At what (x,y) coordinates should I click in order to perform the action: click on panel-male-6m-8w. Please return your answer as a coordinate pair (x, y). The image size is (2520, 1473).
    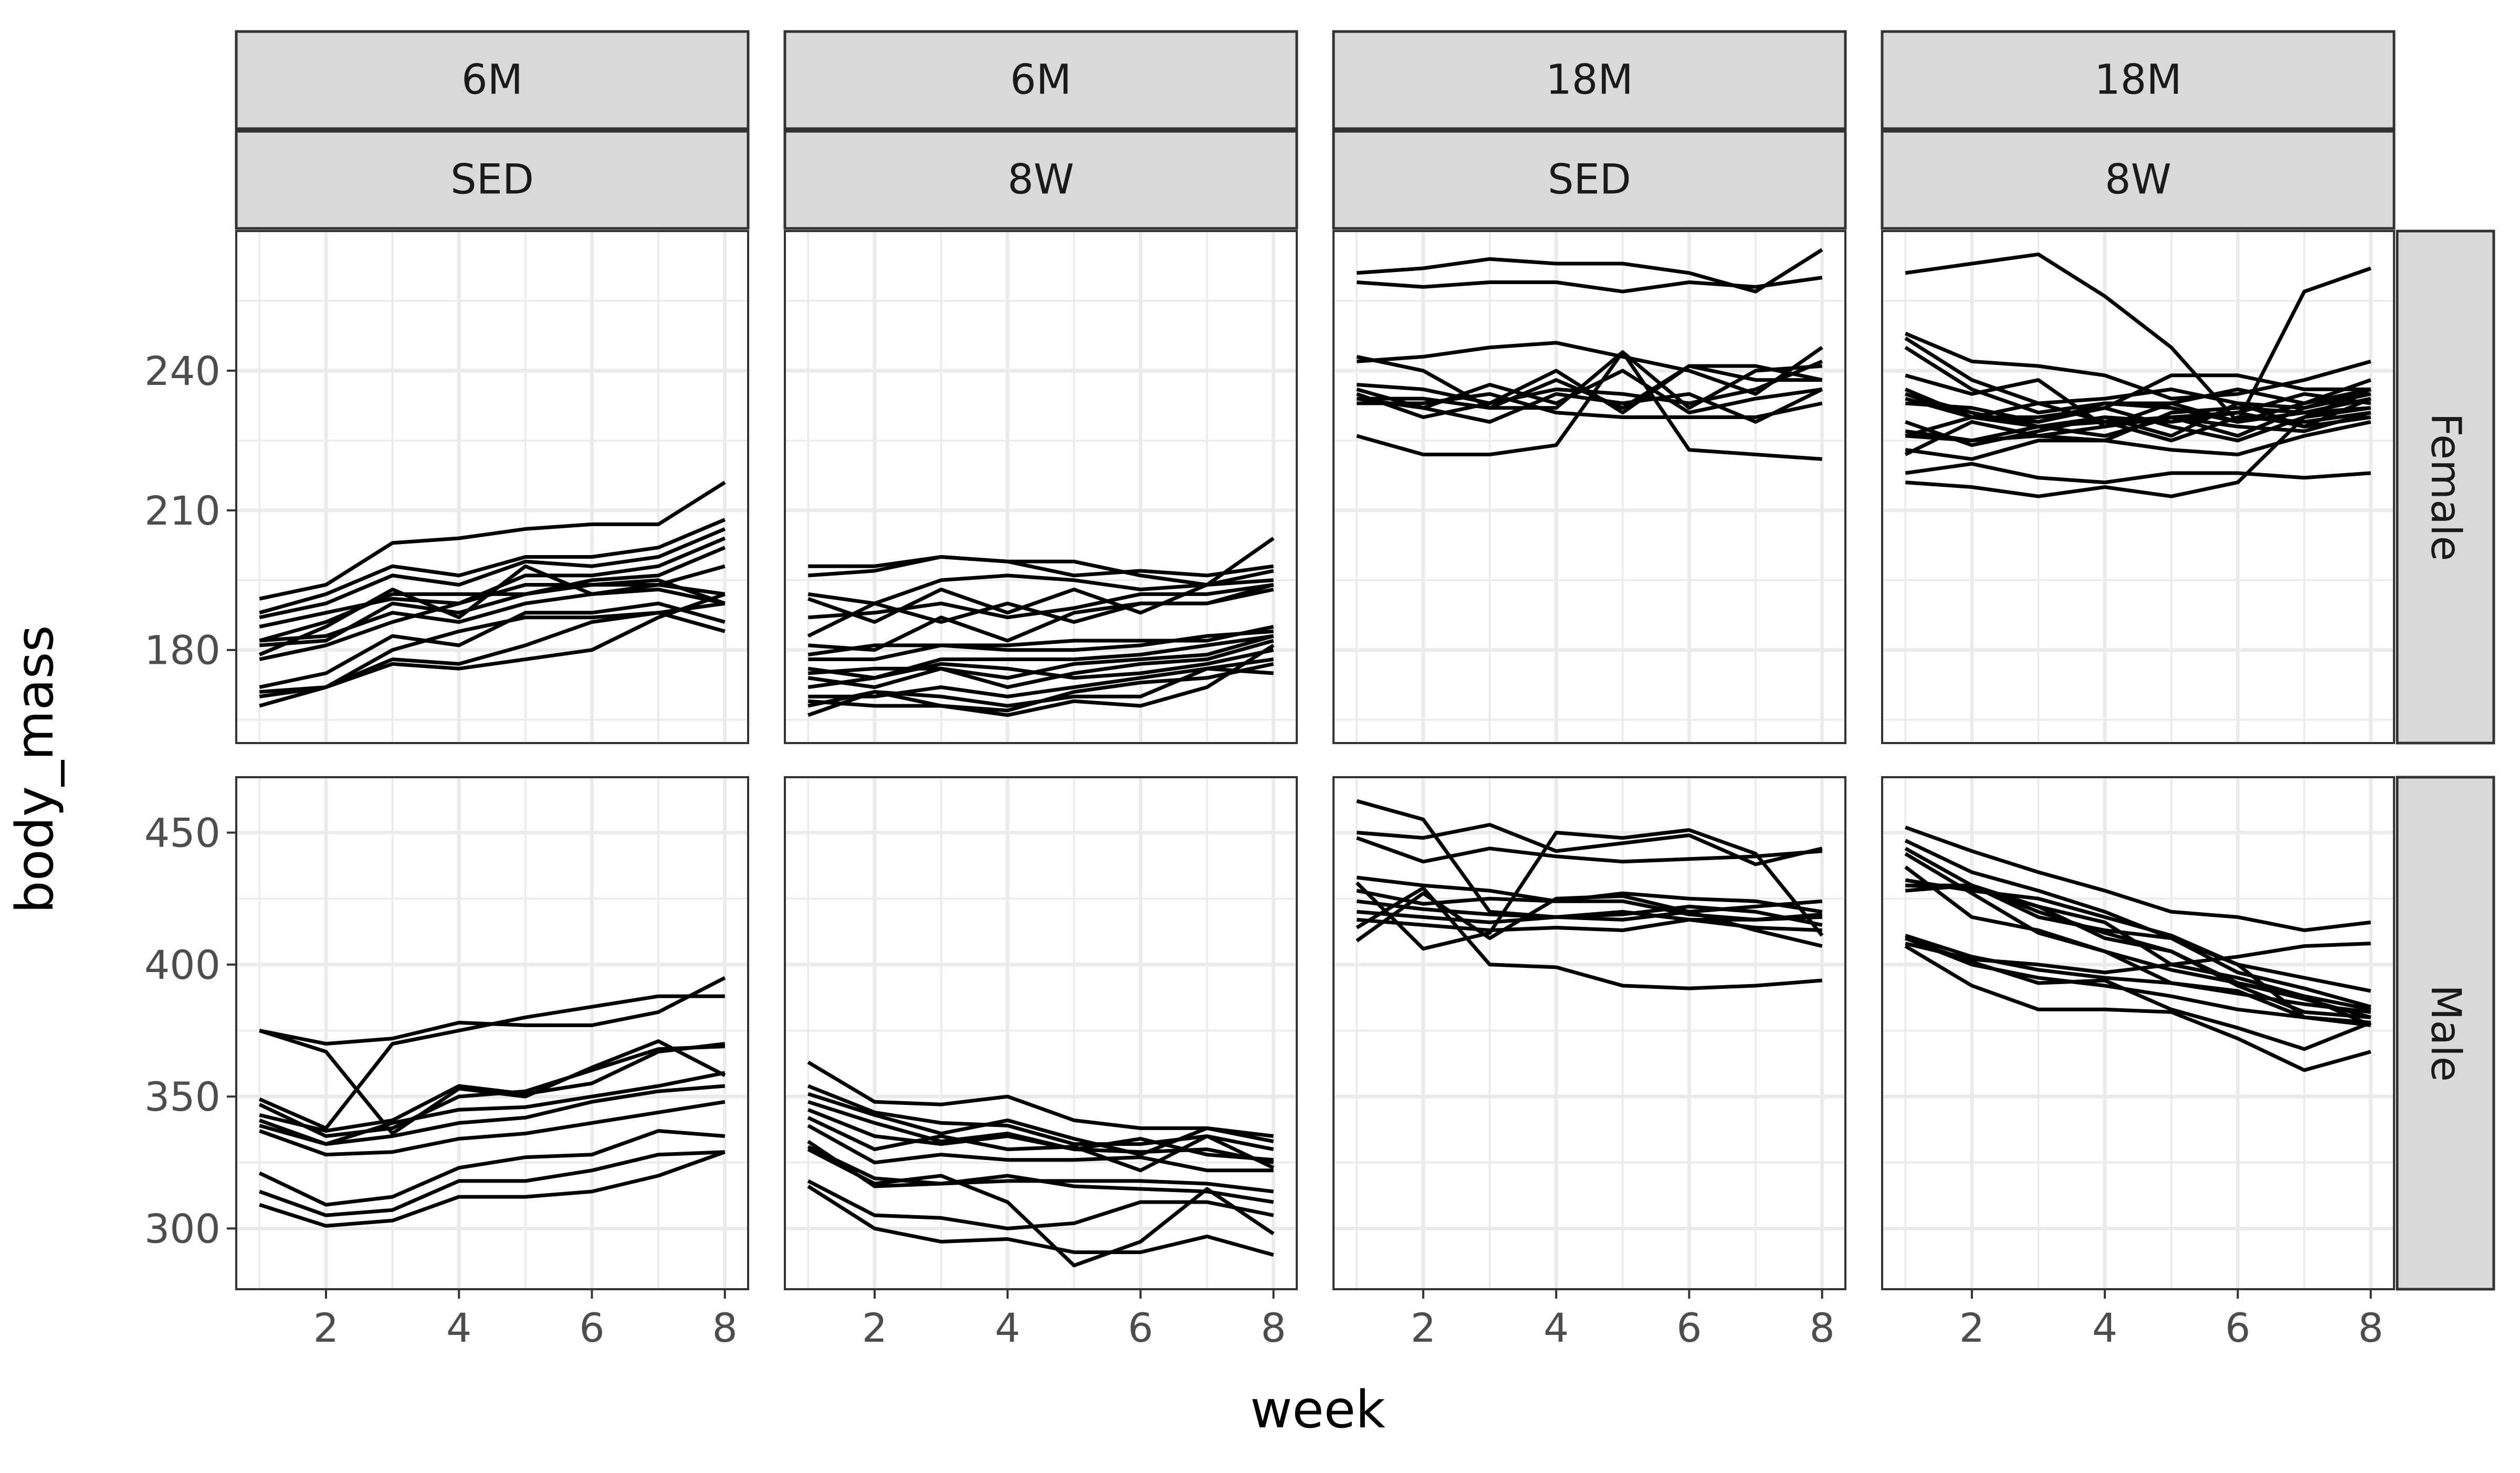
    Looking at the image, I should click on (1041, 1033).